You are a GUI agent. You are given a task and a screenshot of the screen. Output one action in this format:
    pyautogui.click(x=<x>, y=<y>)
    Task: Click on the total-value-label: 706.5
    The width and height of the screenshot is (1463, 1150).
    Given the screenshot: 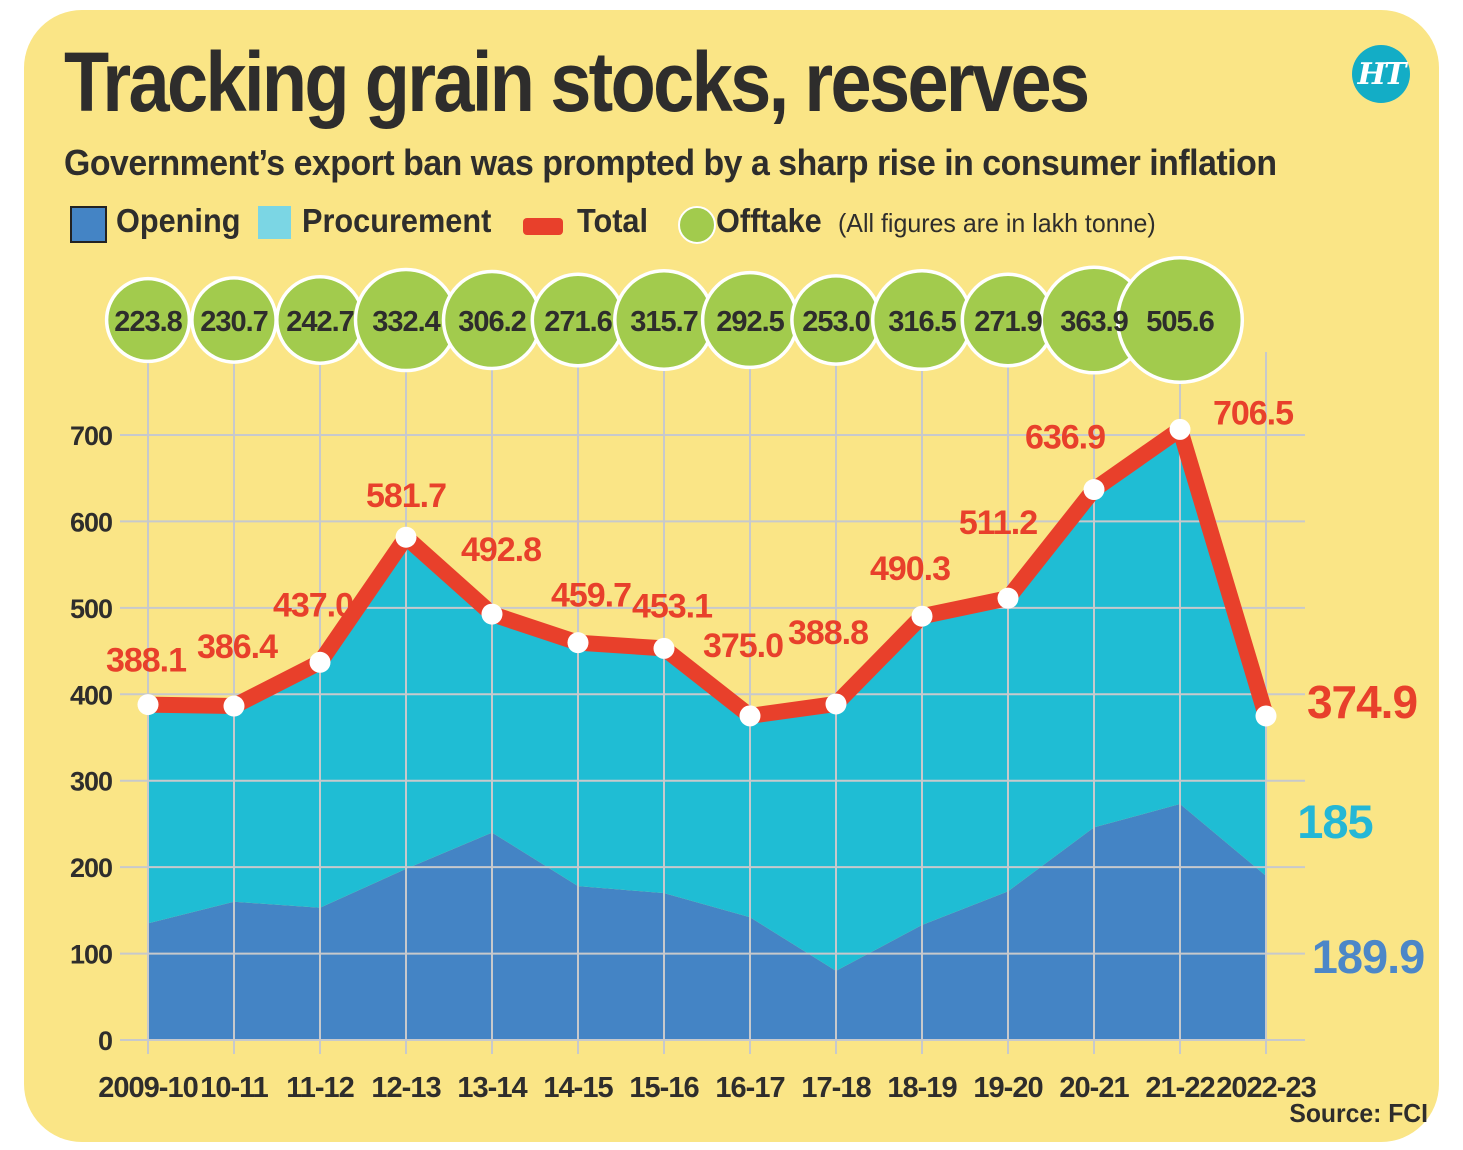 What is the action you would take?
    pyautogui.click(x=1253, y=413)
    